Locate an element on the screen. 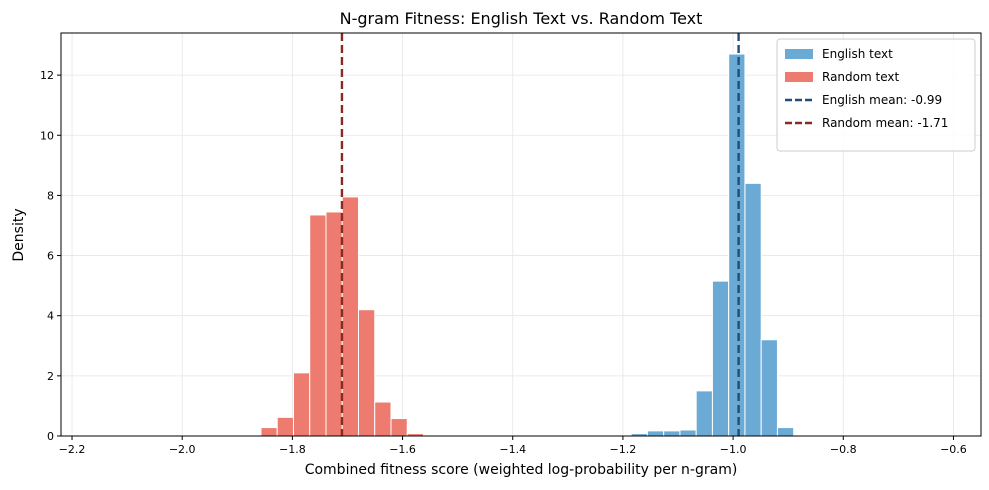  x-tick-label: −0.8 is located at coordinates (843, 449).